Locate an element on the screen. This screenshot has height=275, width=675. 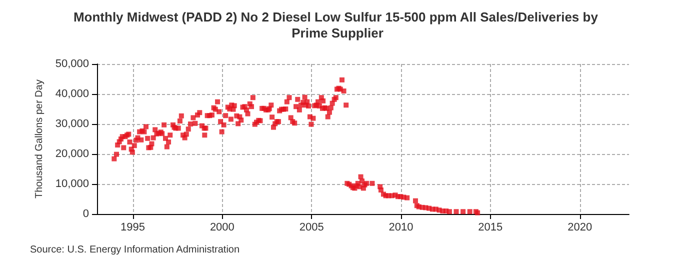
y-tick-label: 20,000 is located at coordinates (72, 154).